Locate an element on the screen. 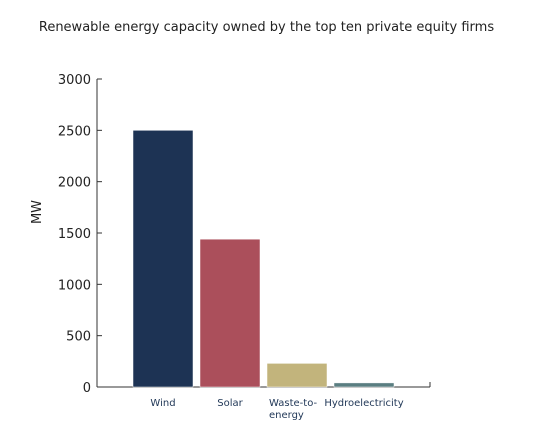 This screenshot has width=533, height=445. x-category-label: energy is located at coordinates (286, 415).